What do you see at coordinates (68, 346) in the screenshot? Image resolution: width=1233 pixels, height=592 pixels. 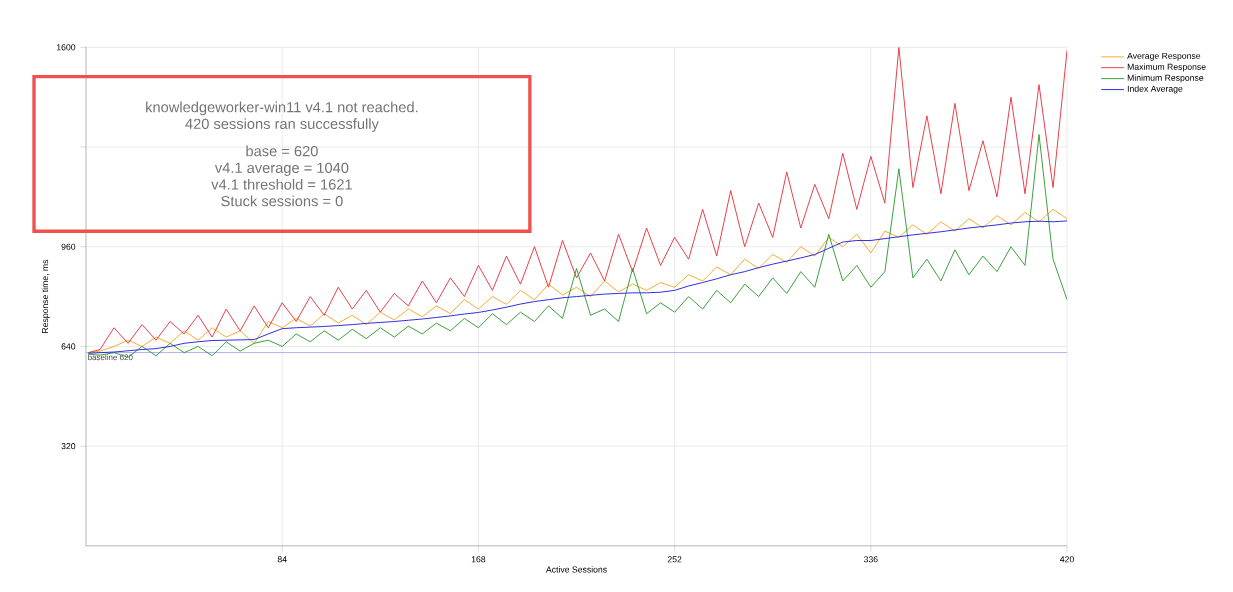 I see `y-tick-label: 640` at bounding box center [68, 346].